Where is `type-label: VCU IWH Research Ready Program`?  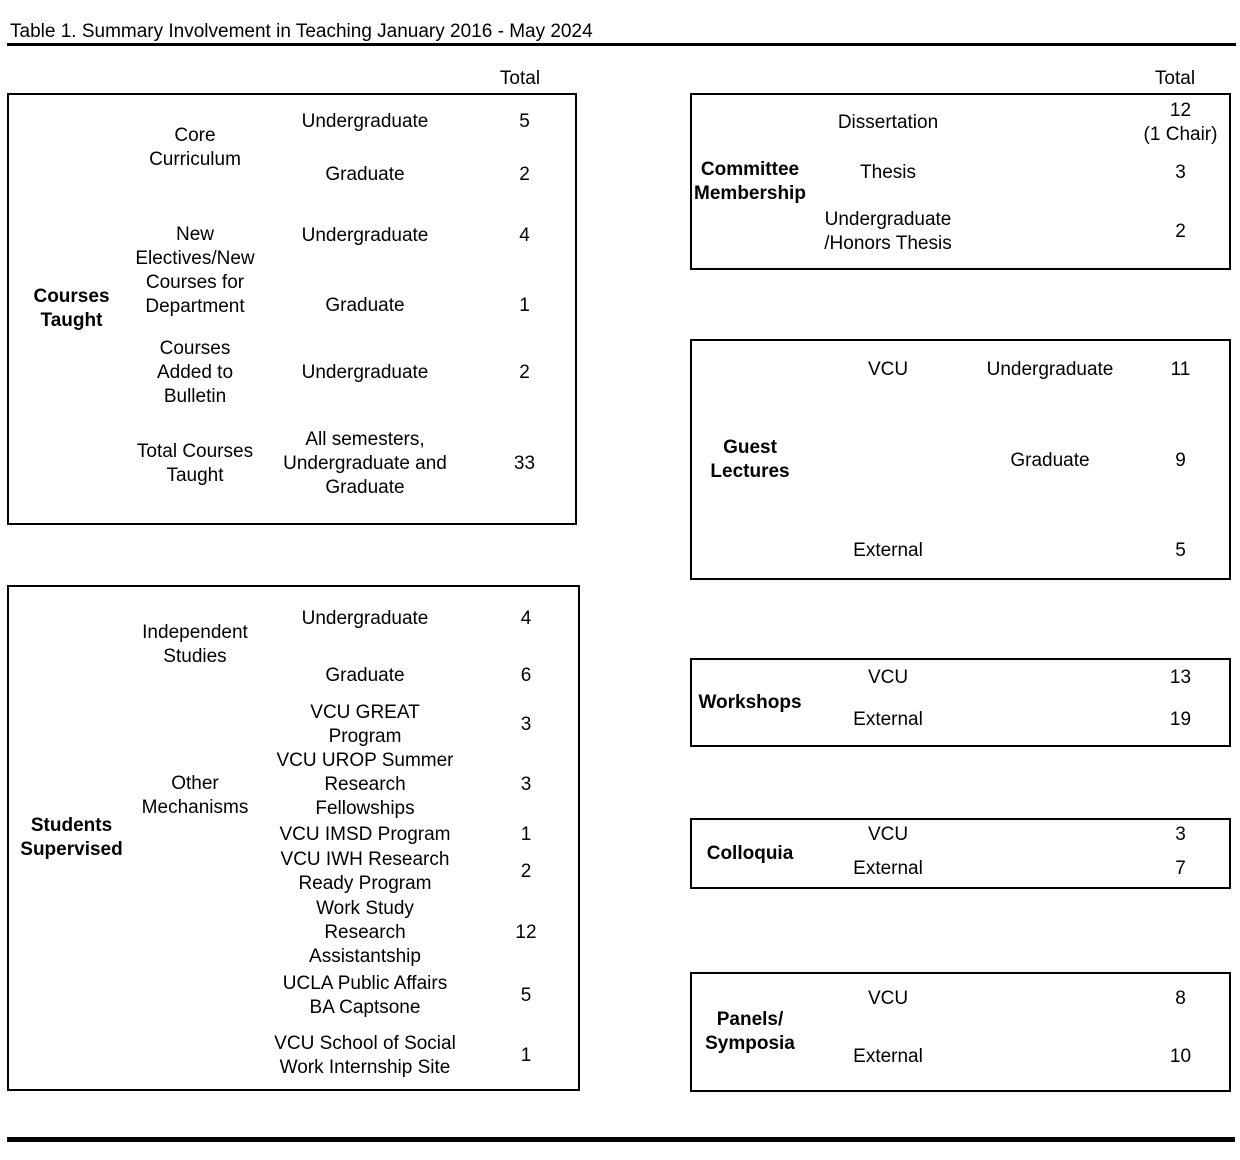 type-label: VCU IWH Research Ready Program is located at coordinates (365, 871).